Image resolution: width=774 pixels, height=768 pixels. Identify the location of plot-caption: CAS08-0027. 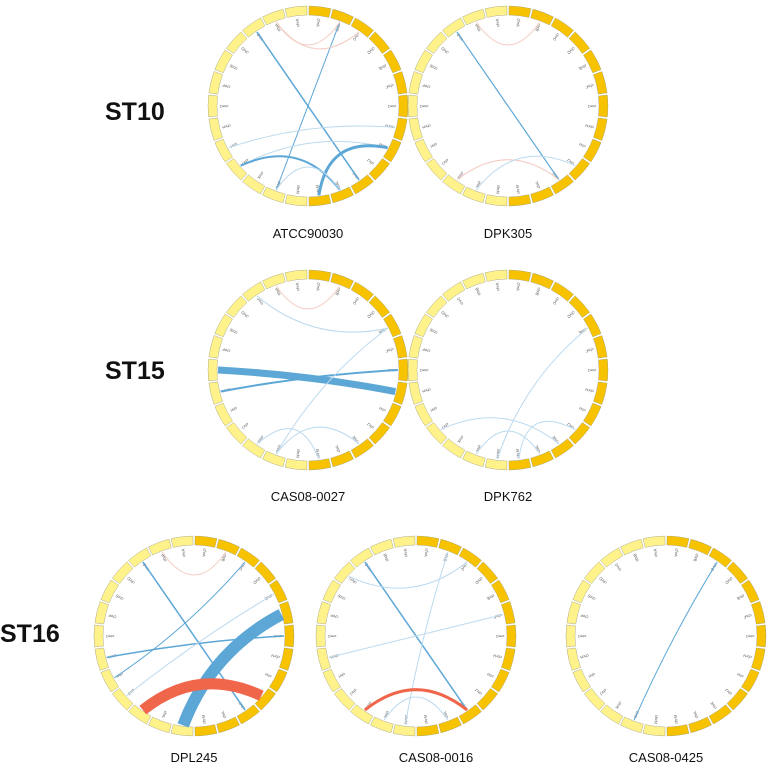
(308, 496).